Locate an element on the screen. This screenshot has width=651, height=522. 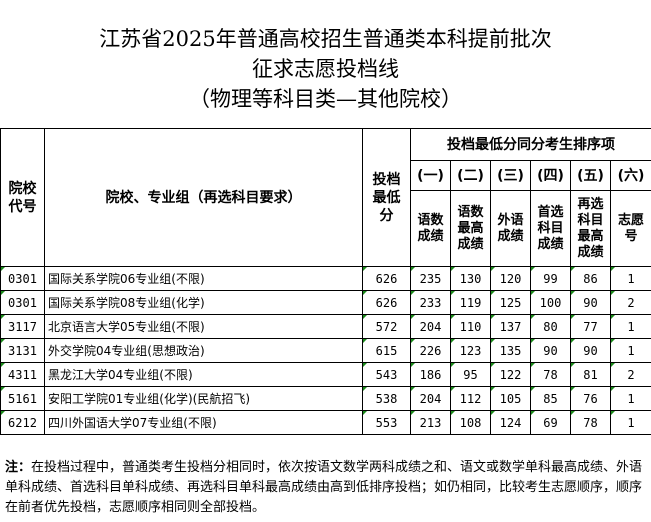
cell-rank2: 130 is located at coordinates (470, 278).